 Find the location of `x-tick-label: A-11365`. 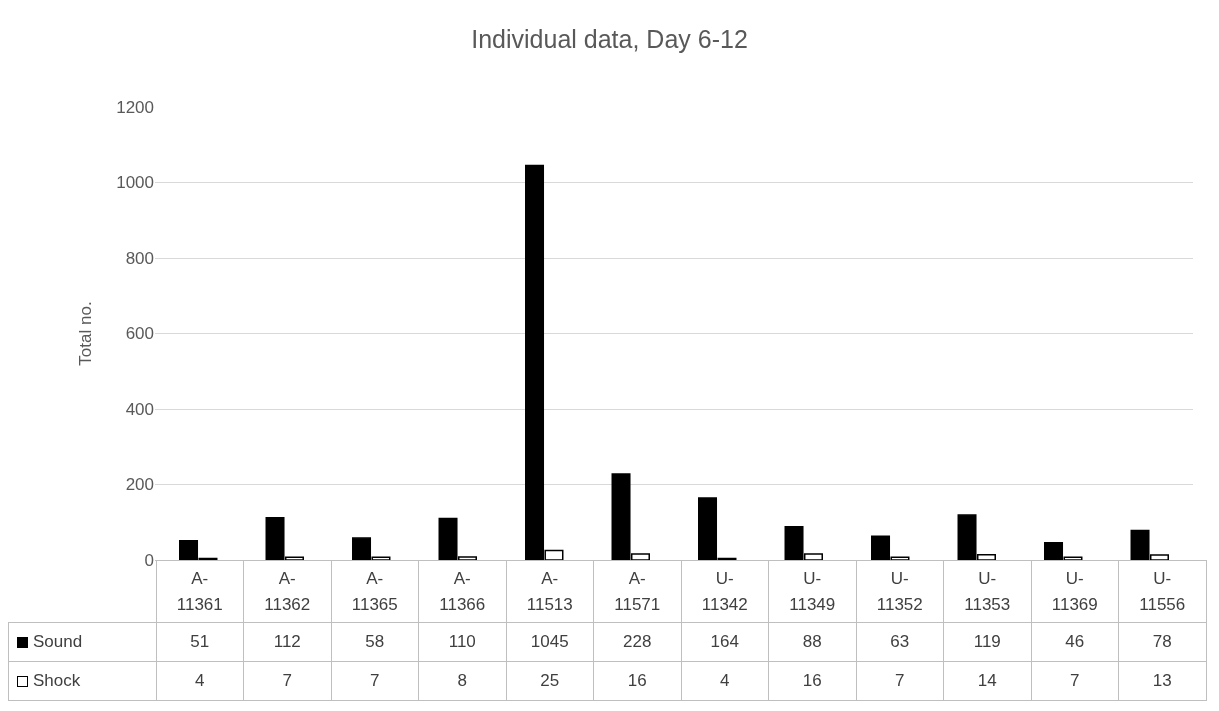

x-tick-label: A-11365 is located at coordinates (375, 591).